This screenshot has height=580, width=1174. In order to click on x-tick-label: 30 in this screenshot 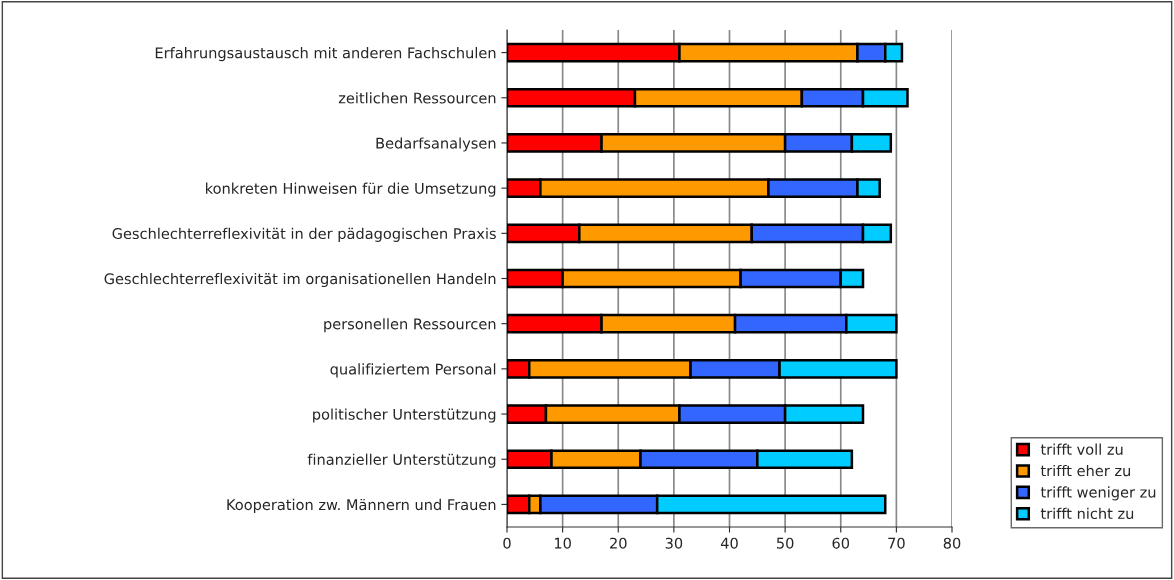, I will do `click(674, 543)`.